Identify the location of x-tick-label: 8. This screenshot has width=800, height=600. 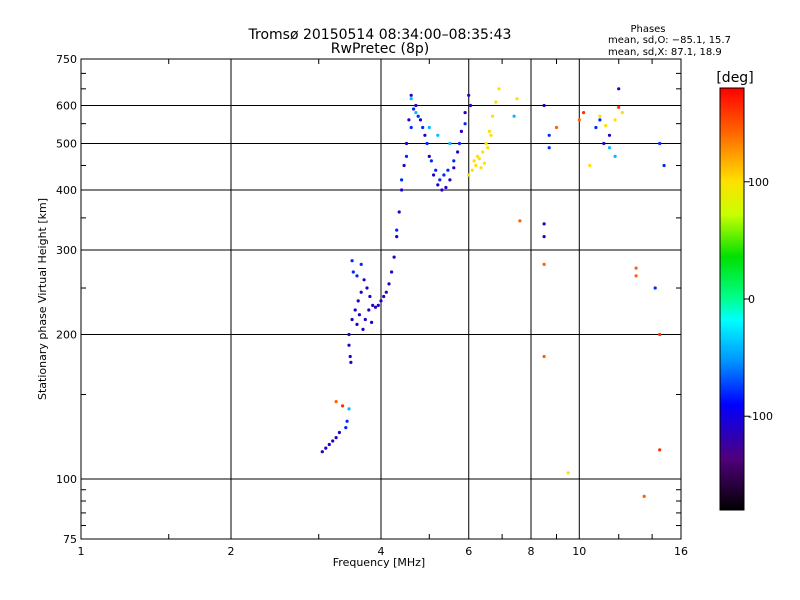
(531, 551).